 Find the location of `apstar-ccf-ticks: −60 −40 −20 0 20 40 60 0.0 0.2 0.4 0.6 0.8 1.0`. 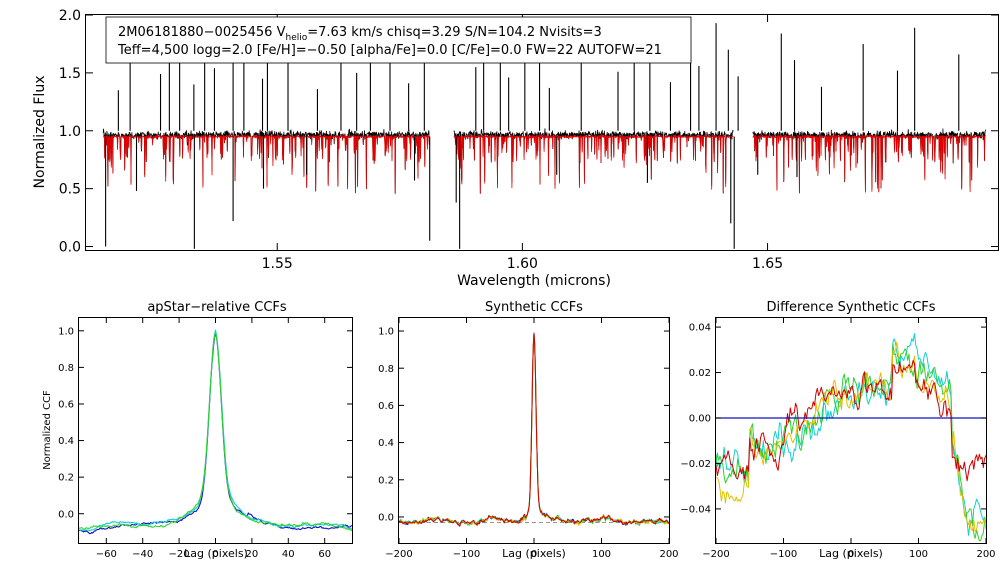

apstar-ccf-ticks: −60 −40 −20 0 20 40 60 0.0 0.2 0.4 0.6 0.8 1.0 is located at coordinates (205, 439).